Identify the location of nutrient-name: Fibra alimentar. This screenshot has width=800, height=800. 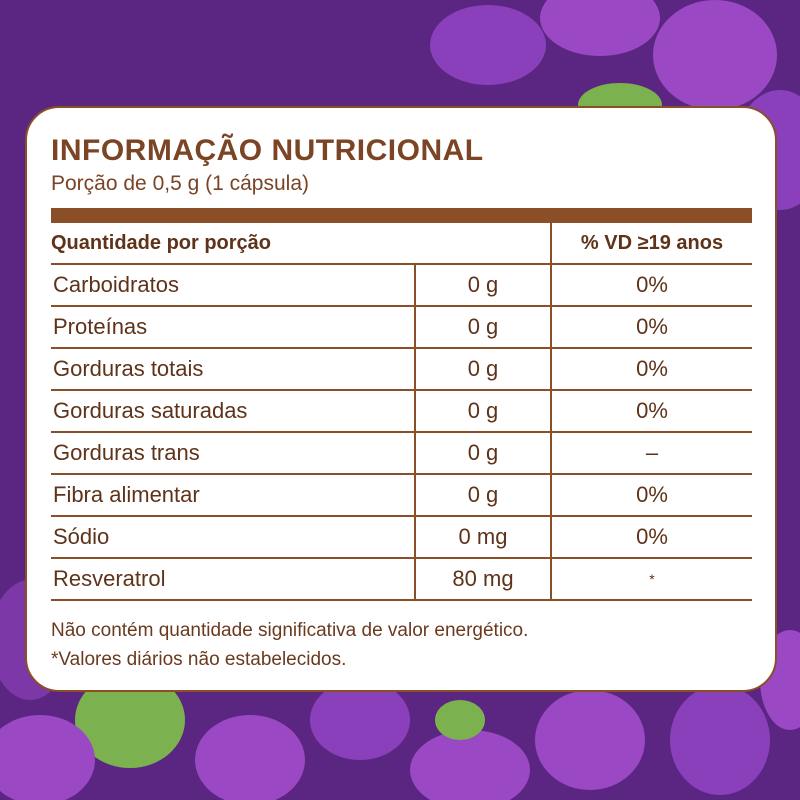
(233, 495).